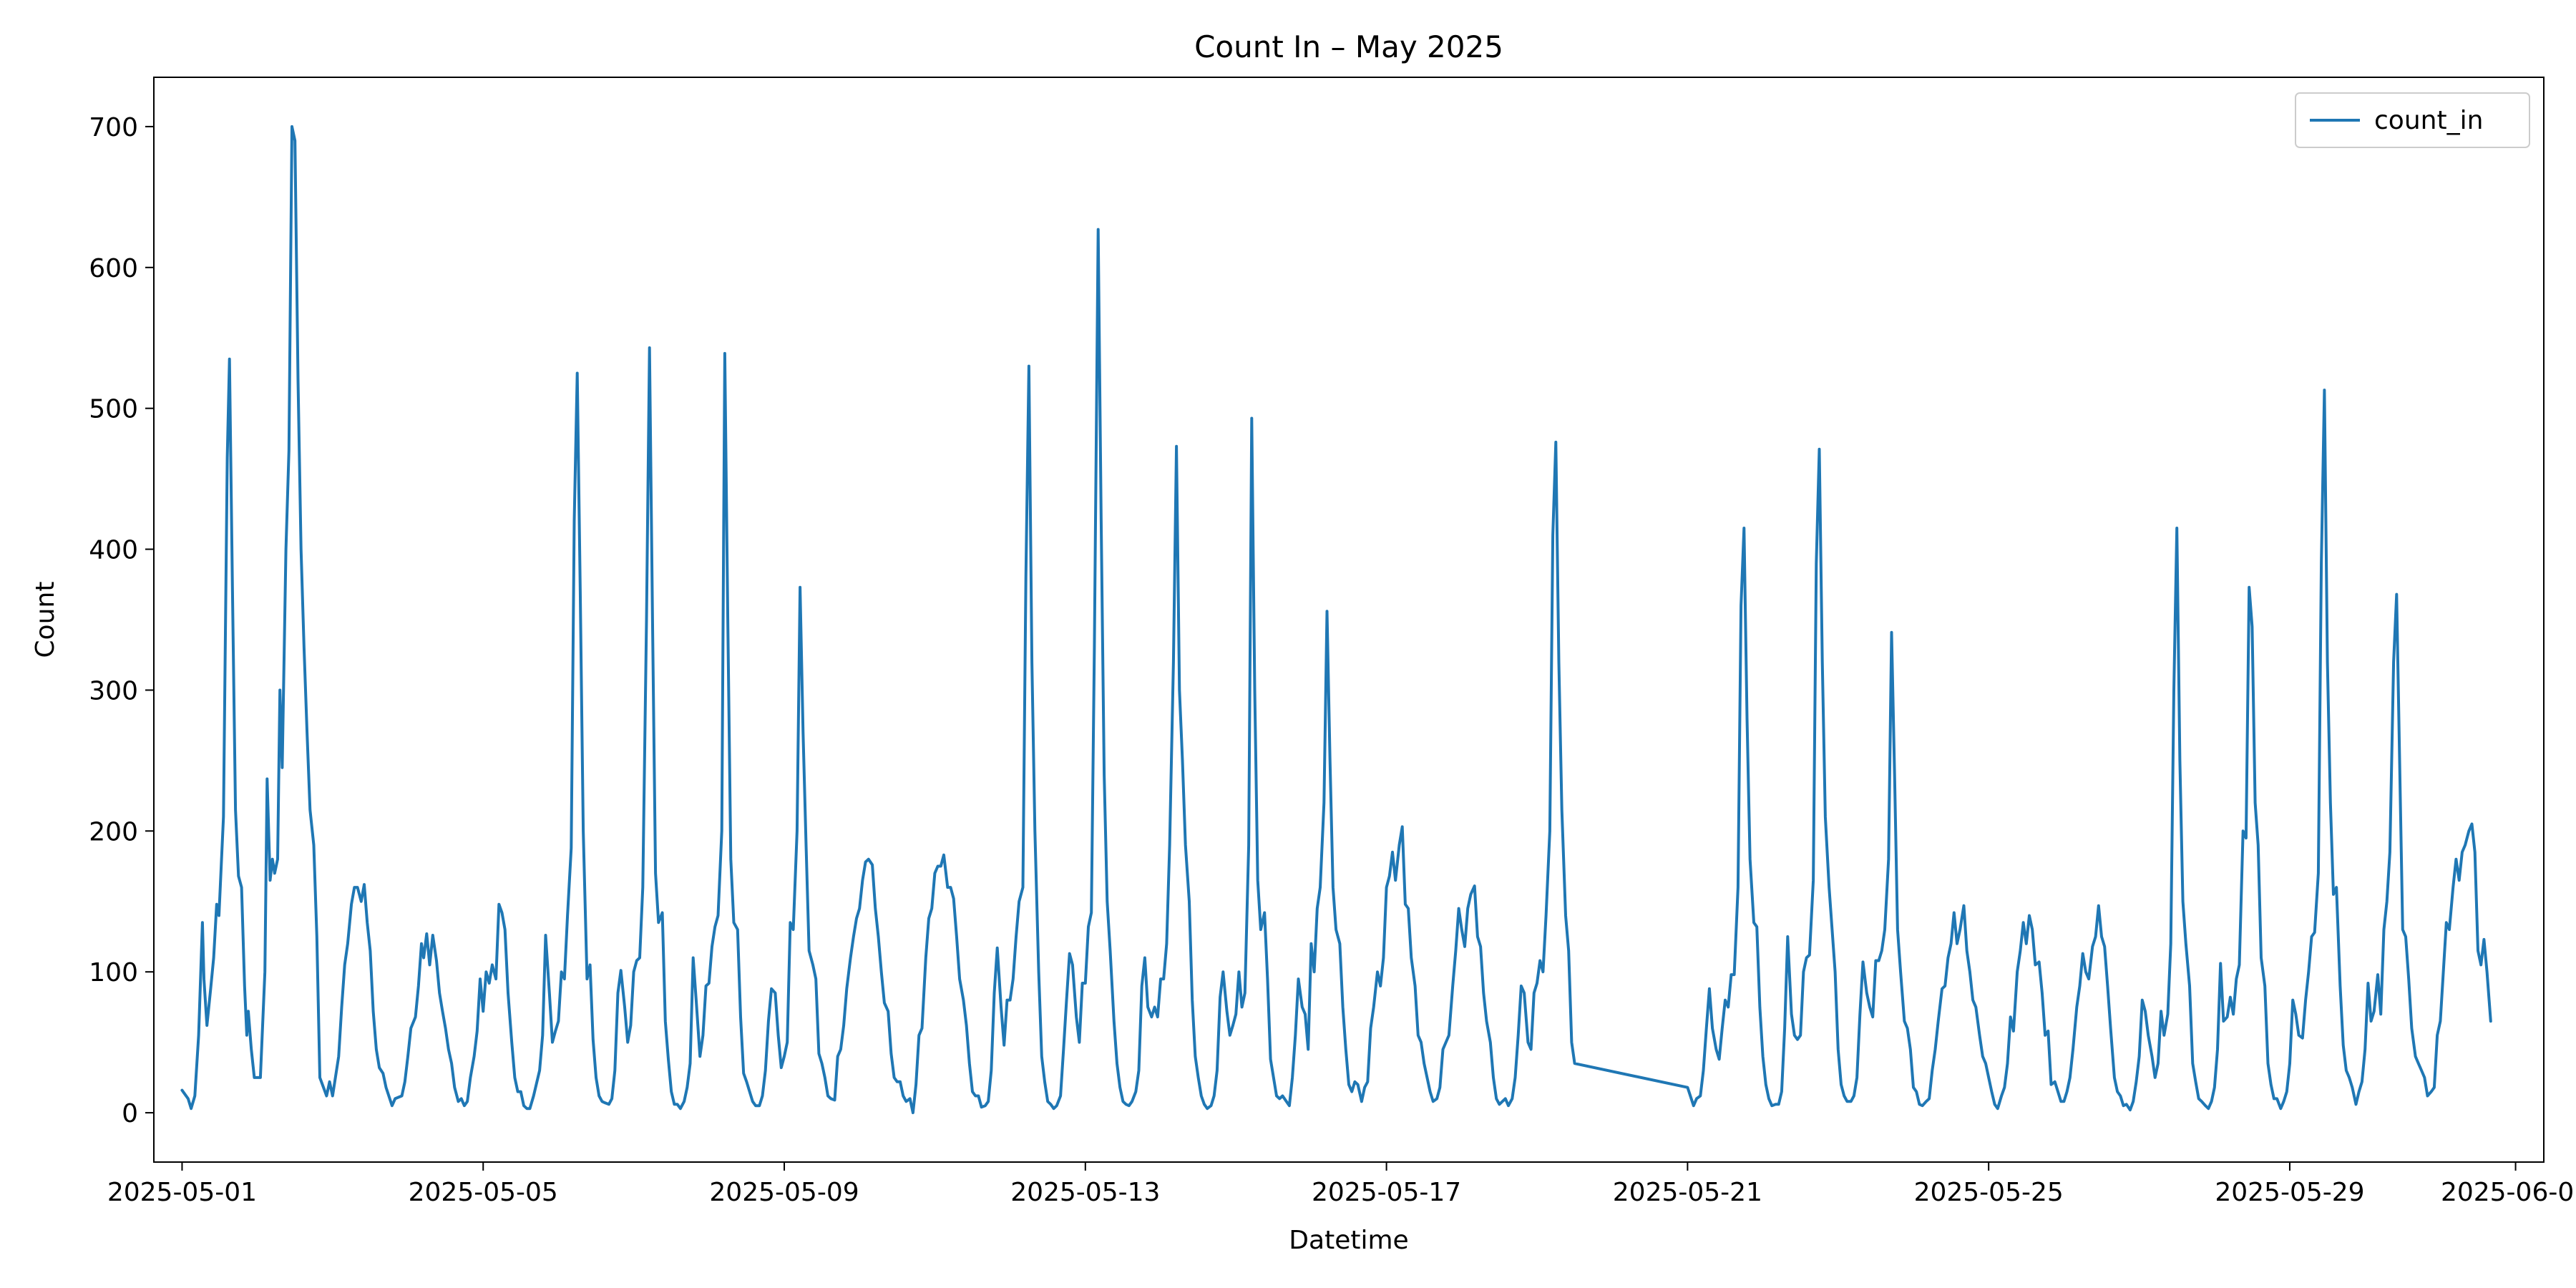  I want to click on x-tick-label: 2025-05-01, so click(182, 1192).